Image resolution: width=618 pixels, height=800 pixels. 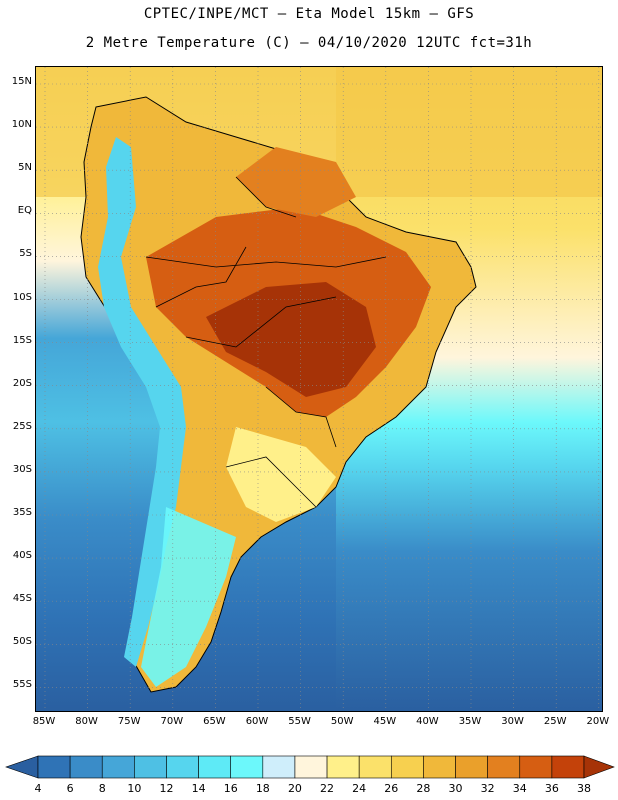 What do you see at coordinates (262, 788) in the screenshot?
I see `legend-label: 18` at bounding box center [262, 788].